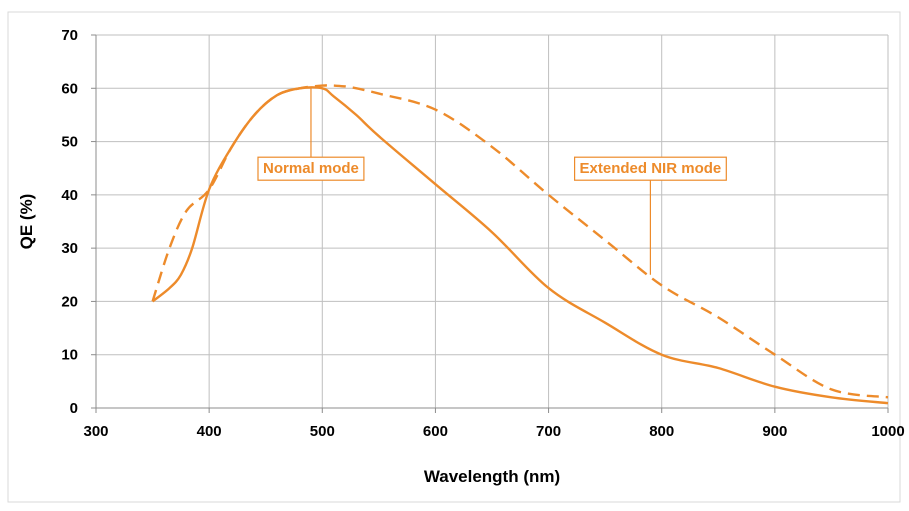  Describe the element at coordinates (887, 431) in the screenshot. I see `x-tick-label: 1000` at that location.